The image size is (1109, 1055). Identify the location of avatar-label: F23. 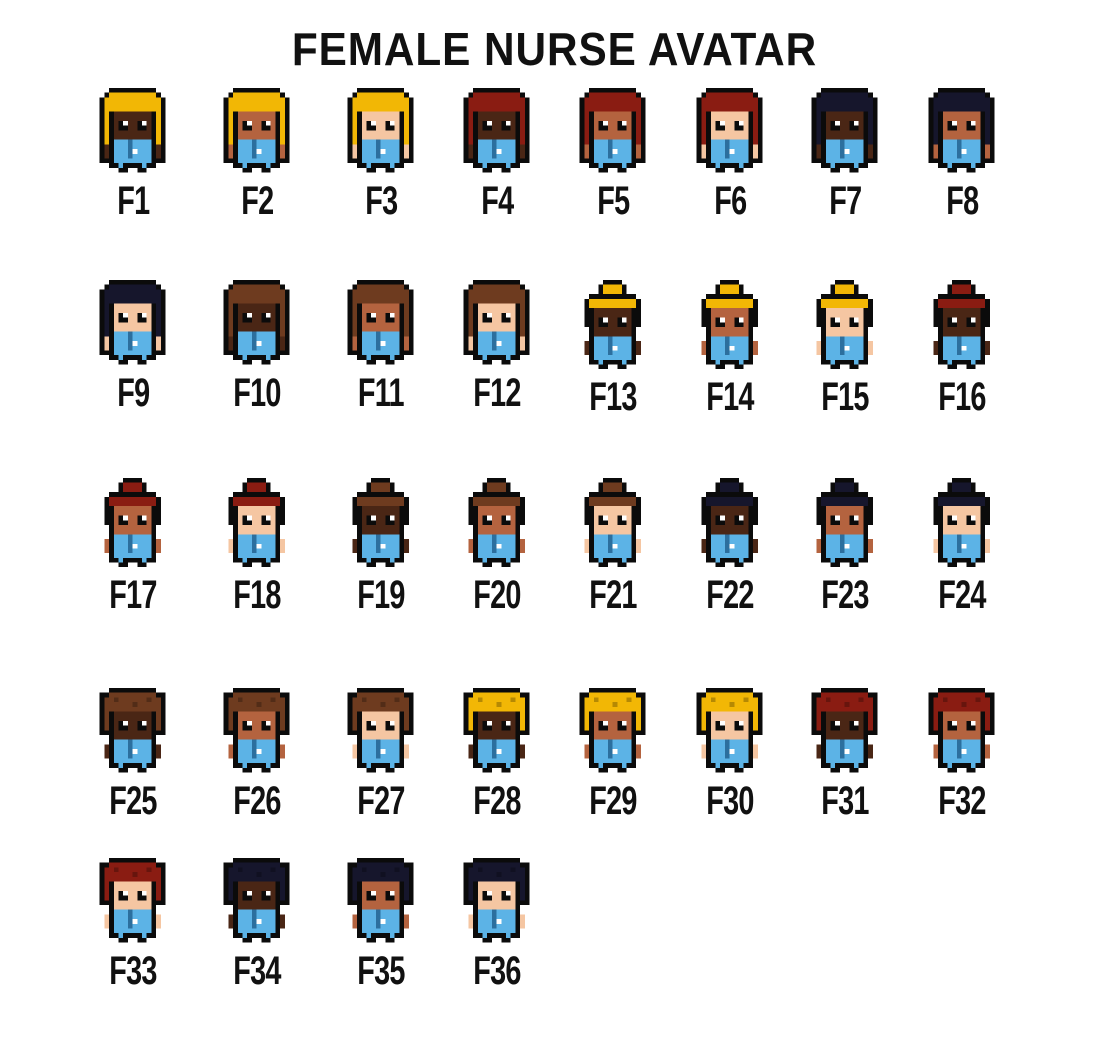
(845, 595).